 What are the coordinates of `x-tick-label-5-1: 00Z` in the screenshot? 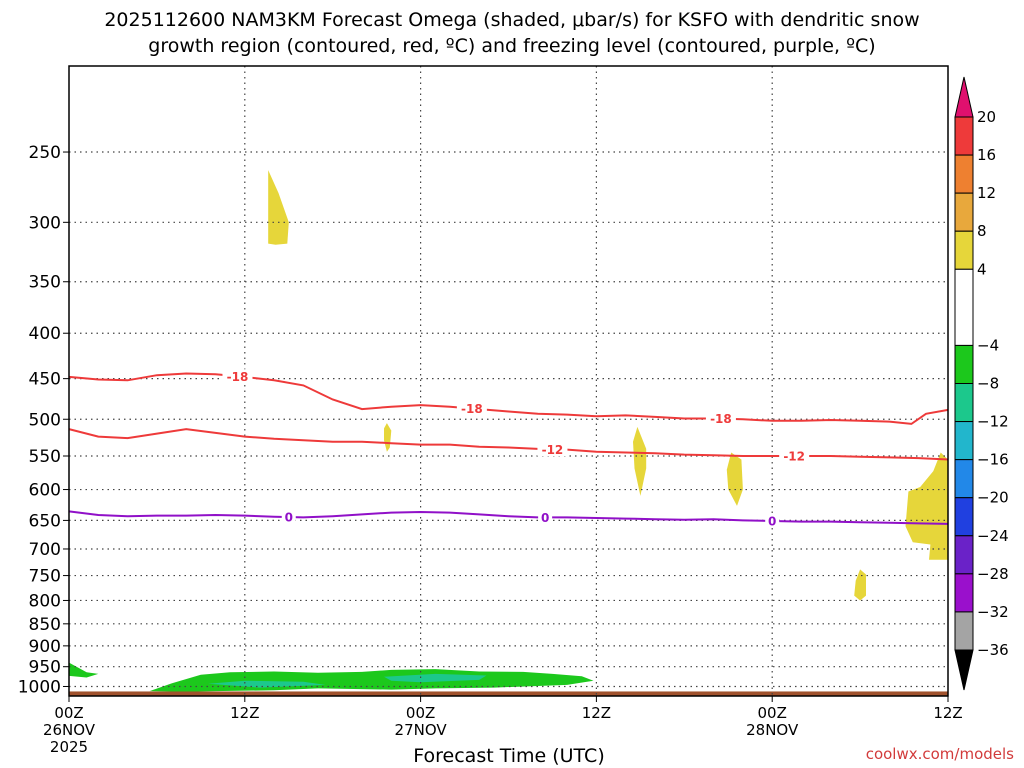 It's located at (772, 713).